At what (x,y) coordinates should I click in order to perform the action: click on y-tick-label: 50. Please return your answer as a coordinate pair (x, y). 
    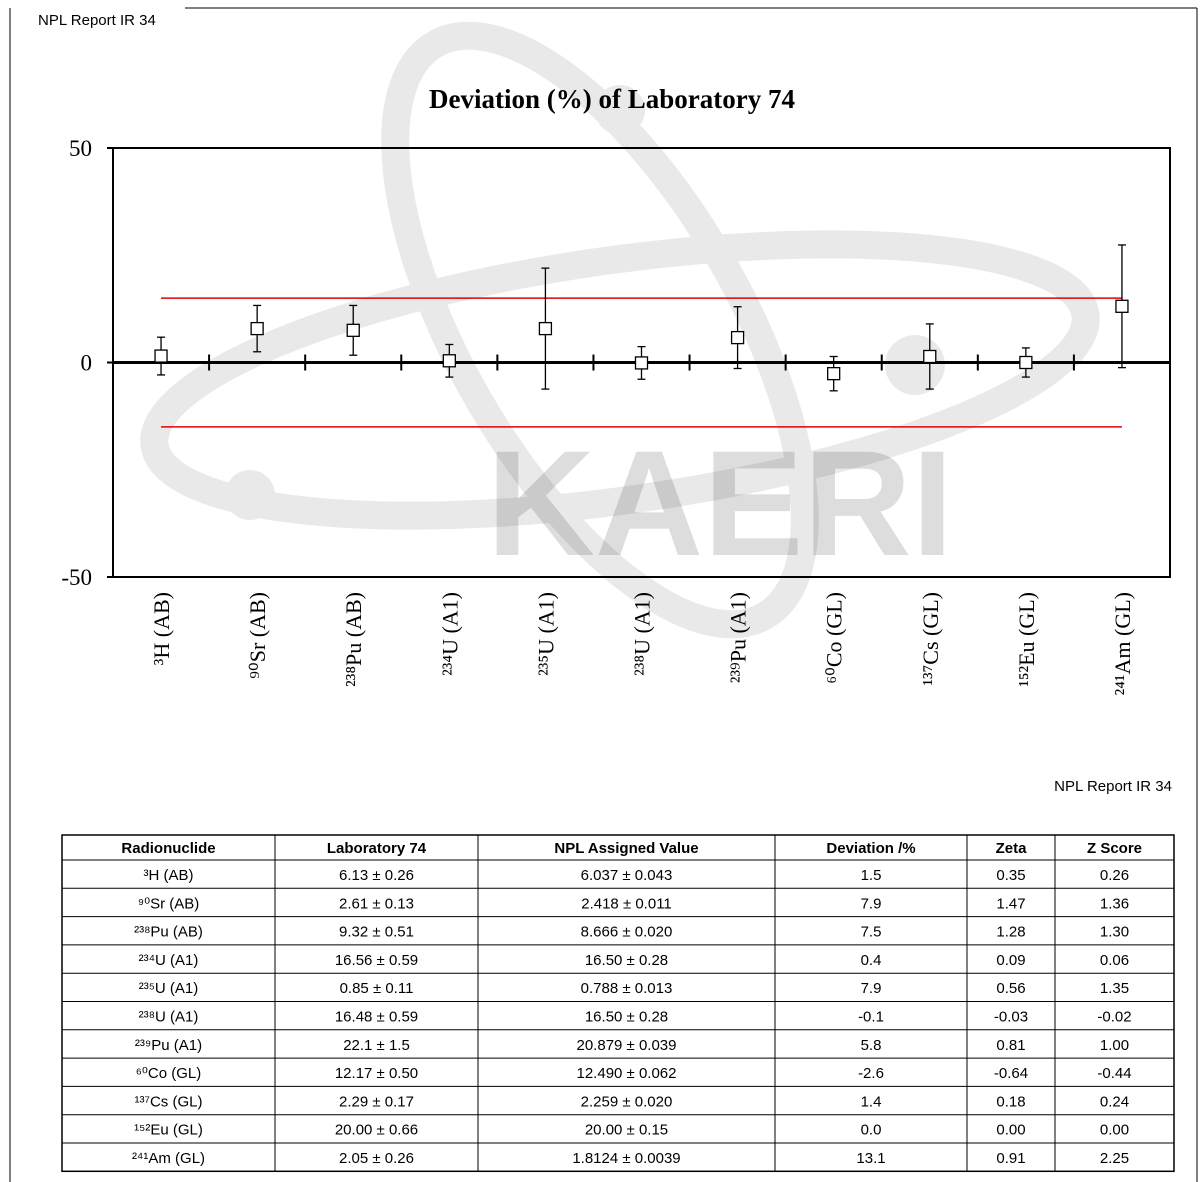
    Looking at the image, I should click on (80, 148).